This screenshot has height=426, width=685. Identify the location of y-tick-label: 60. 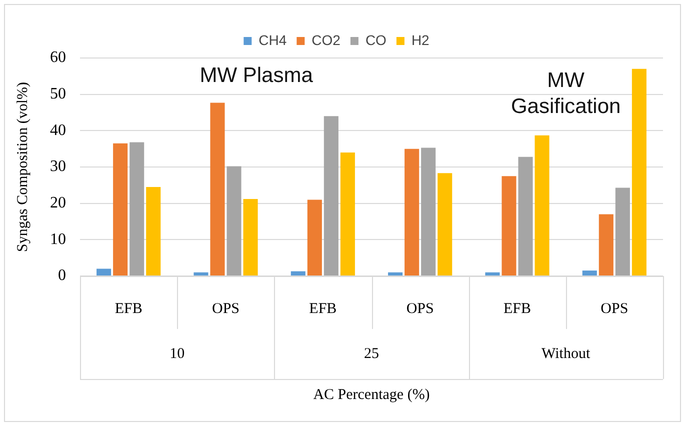
(58, 57).